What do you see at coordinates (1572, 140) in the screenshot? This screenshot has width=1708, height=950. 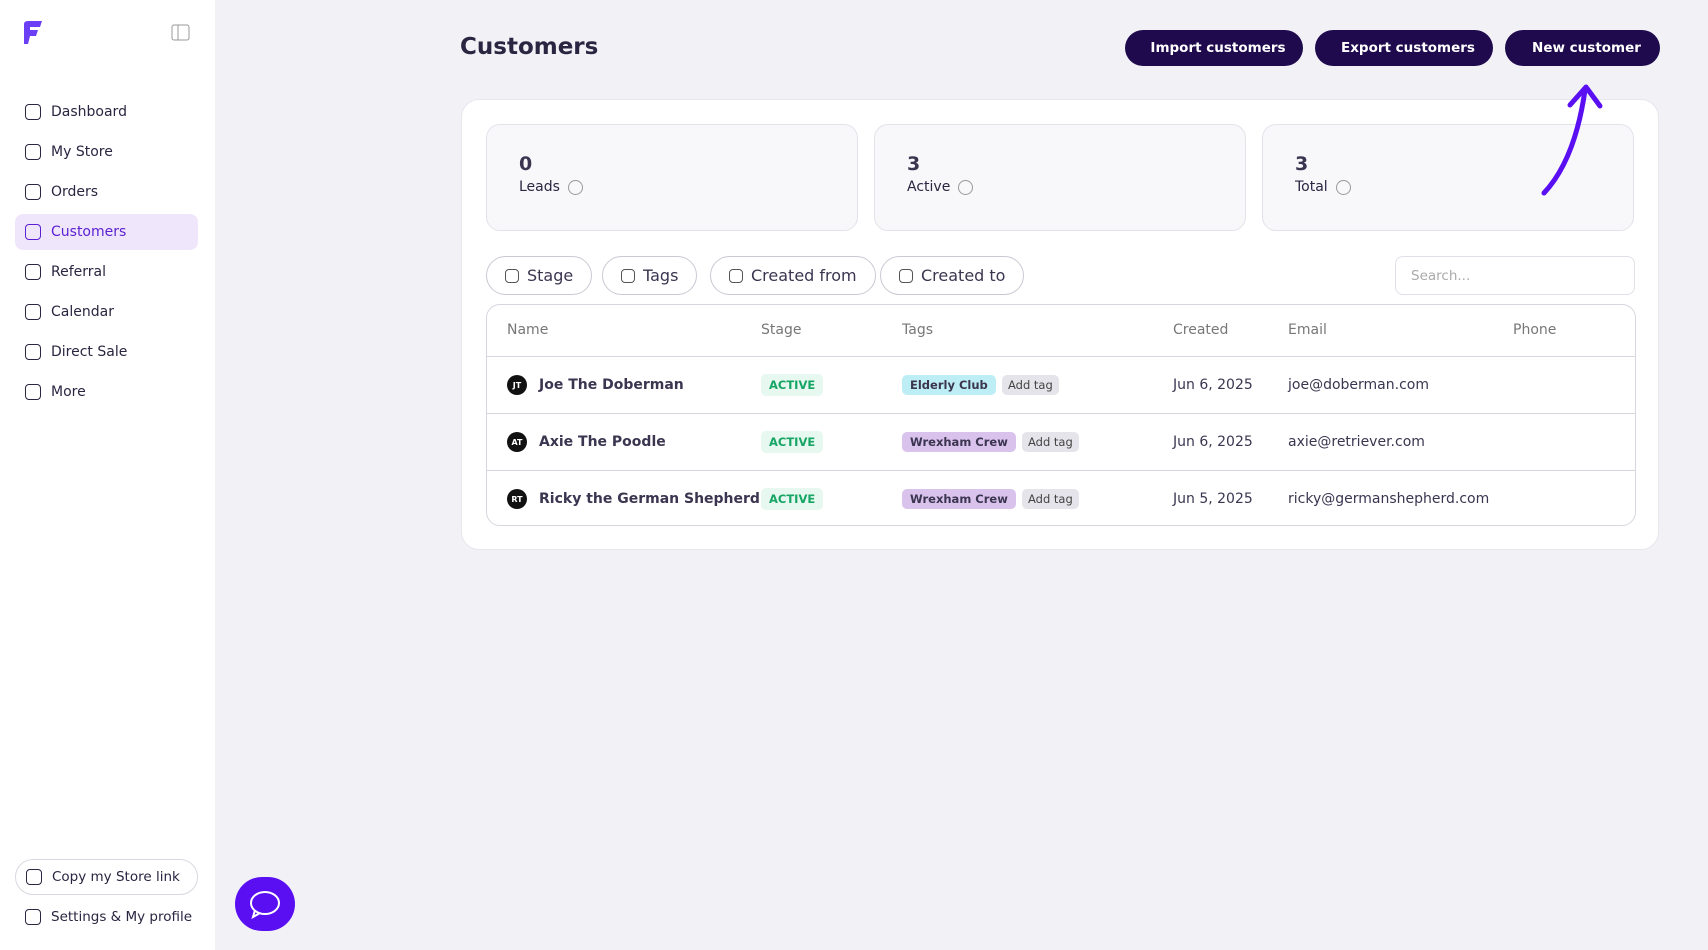 I see `arrow-annotation` at bounding box center [1572, 140].